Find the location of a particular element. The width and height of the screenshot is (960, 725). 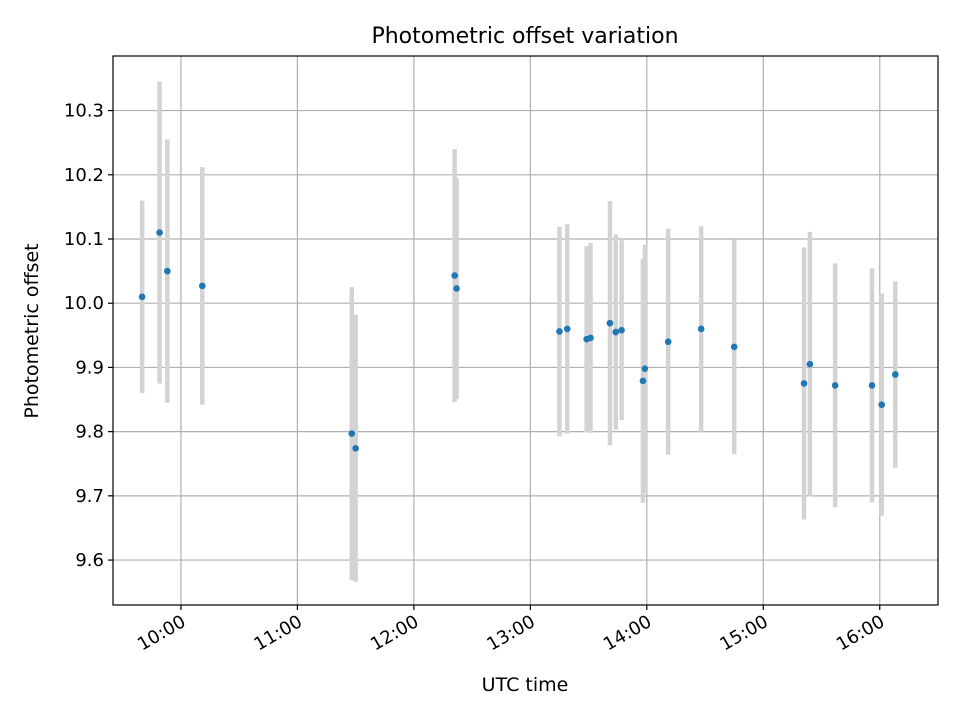

y-tick-label: 9.9 is located at coordinates (89, 367).